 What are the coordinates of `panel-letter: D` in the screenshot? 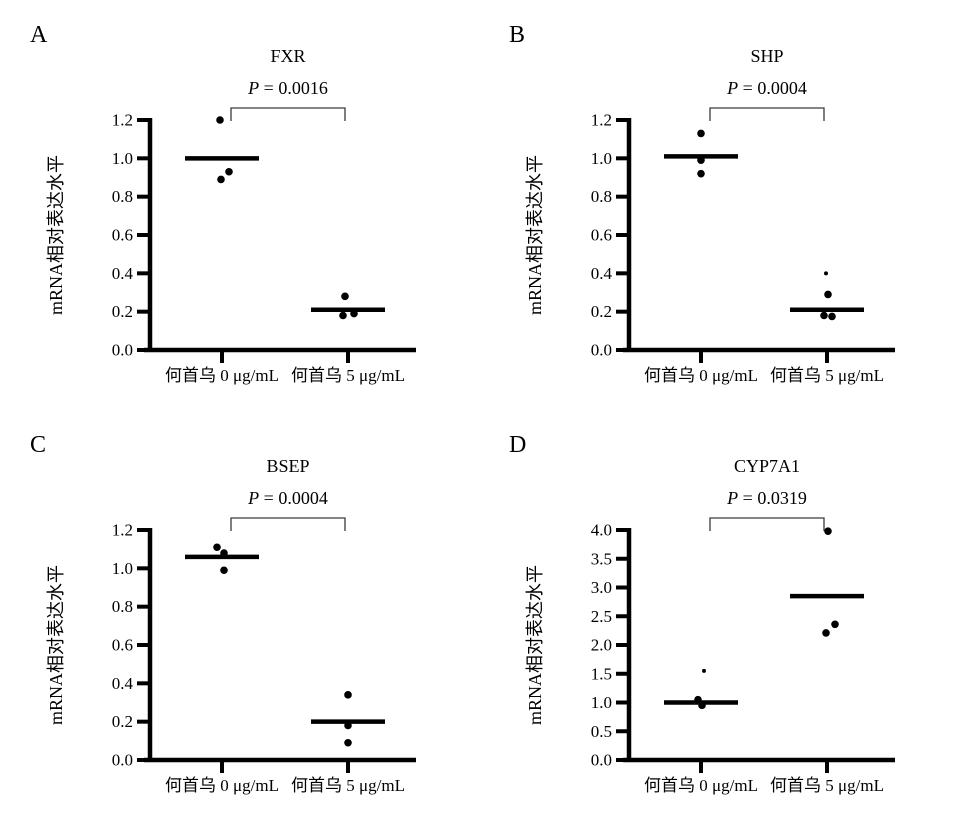 It's located at (517, 445).